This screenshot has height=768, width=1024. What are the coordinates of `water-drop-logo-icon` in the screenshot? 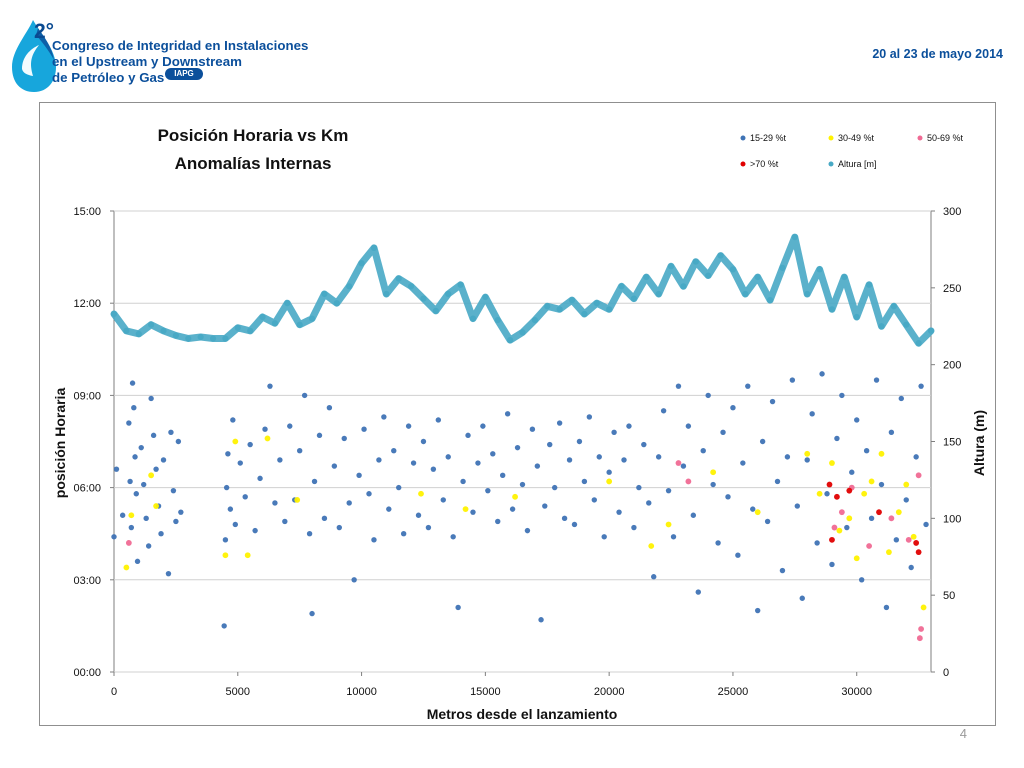 It's located at (34, 56).